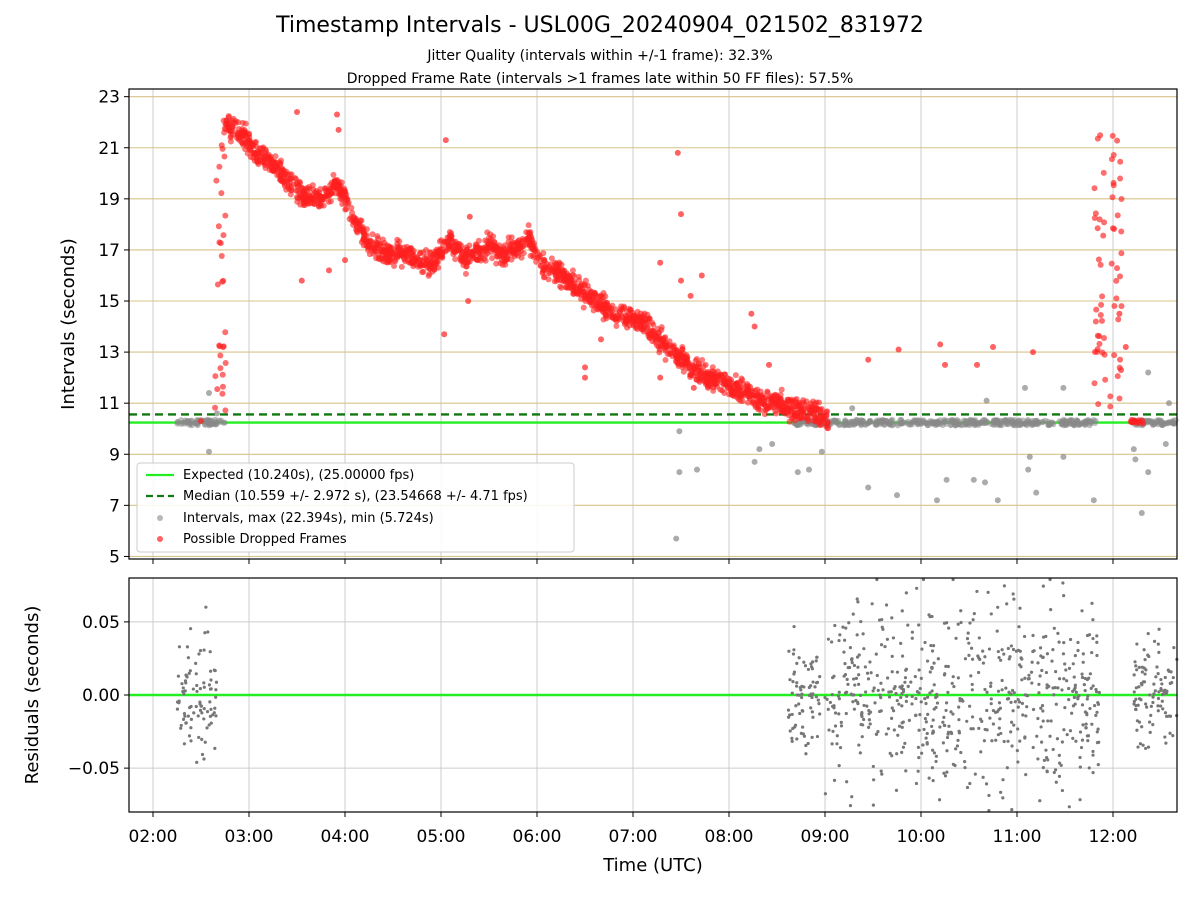 Image resolution: width=1200 pixels, height=900 pixels. What do you see at coordinates (1113, 837) in the screenshot?
I see `x-tick-label: 12:00` at bounding box center [1113, 837].